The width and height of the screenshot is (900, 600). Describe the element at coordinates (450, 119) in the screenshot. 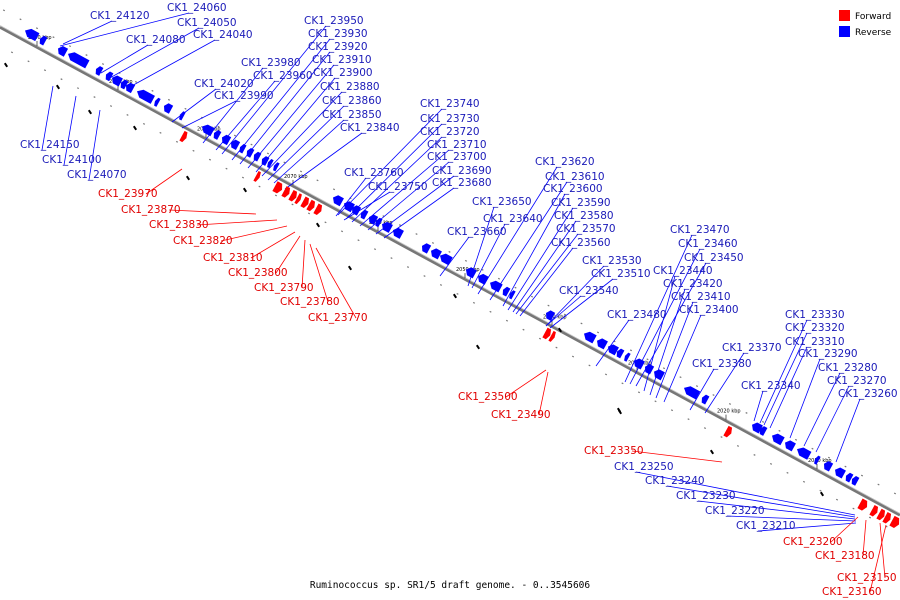

I see `reverse-gene-label: CK1_23730` at that location.